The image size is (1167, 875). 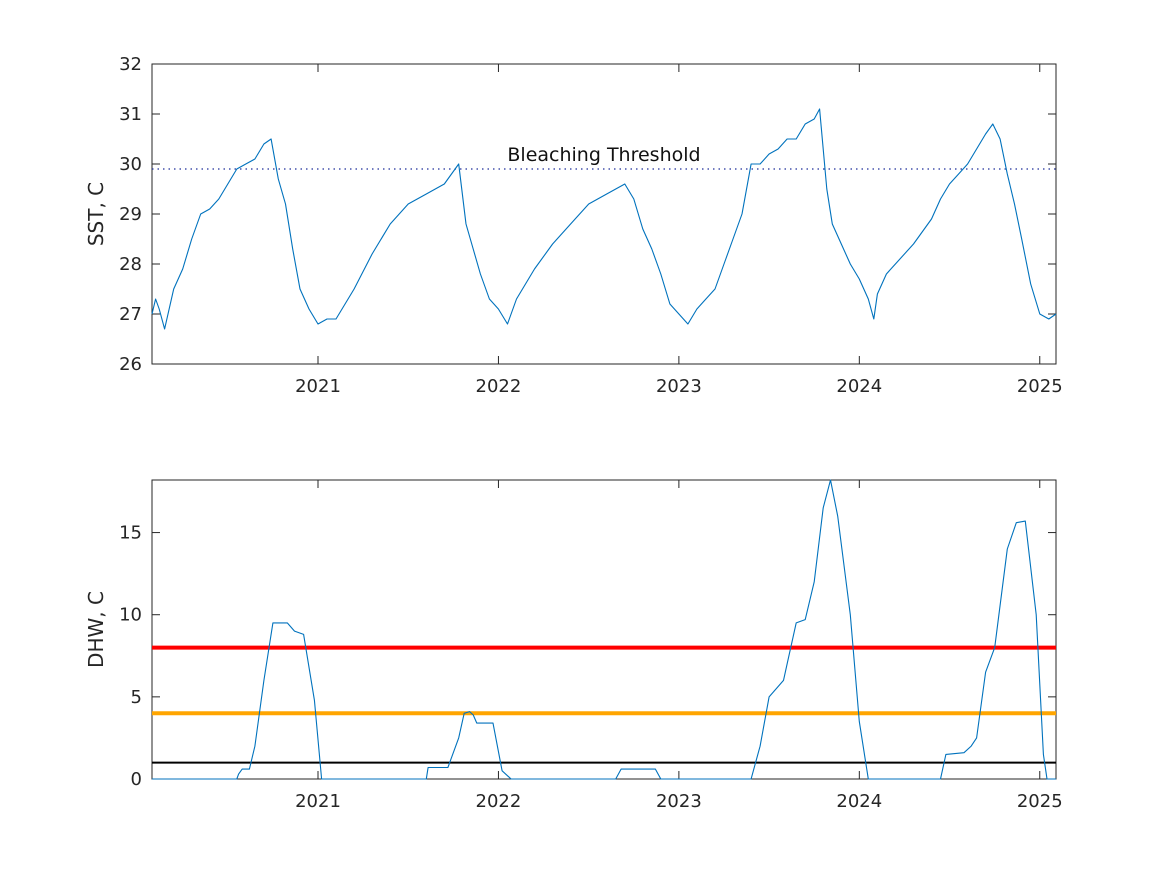 I want to click on y-tick-label: 31, so click(x=130, y=114).